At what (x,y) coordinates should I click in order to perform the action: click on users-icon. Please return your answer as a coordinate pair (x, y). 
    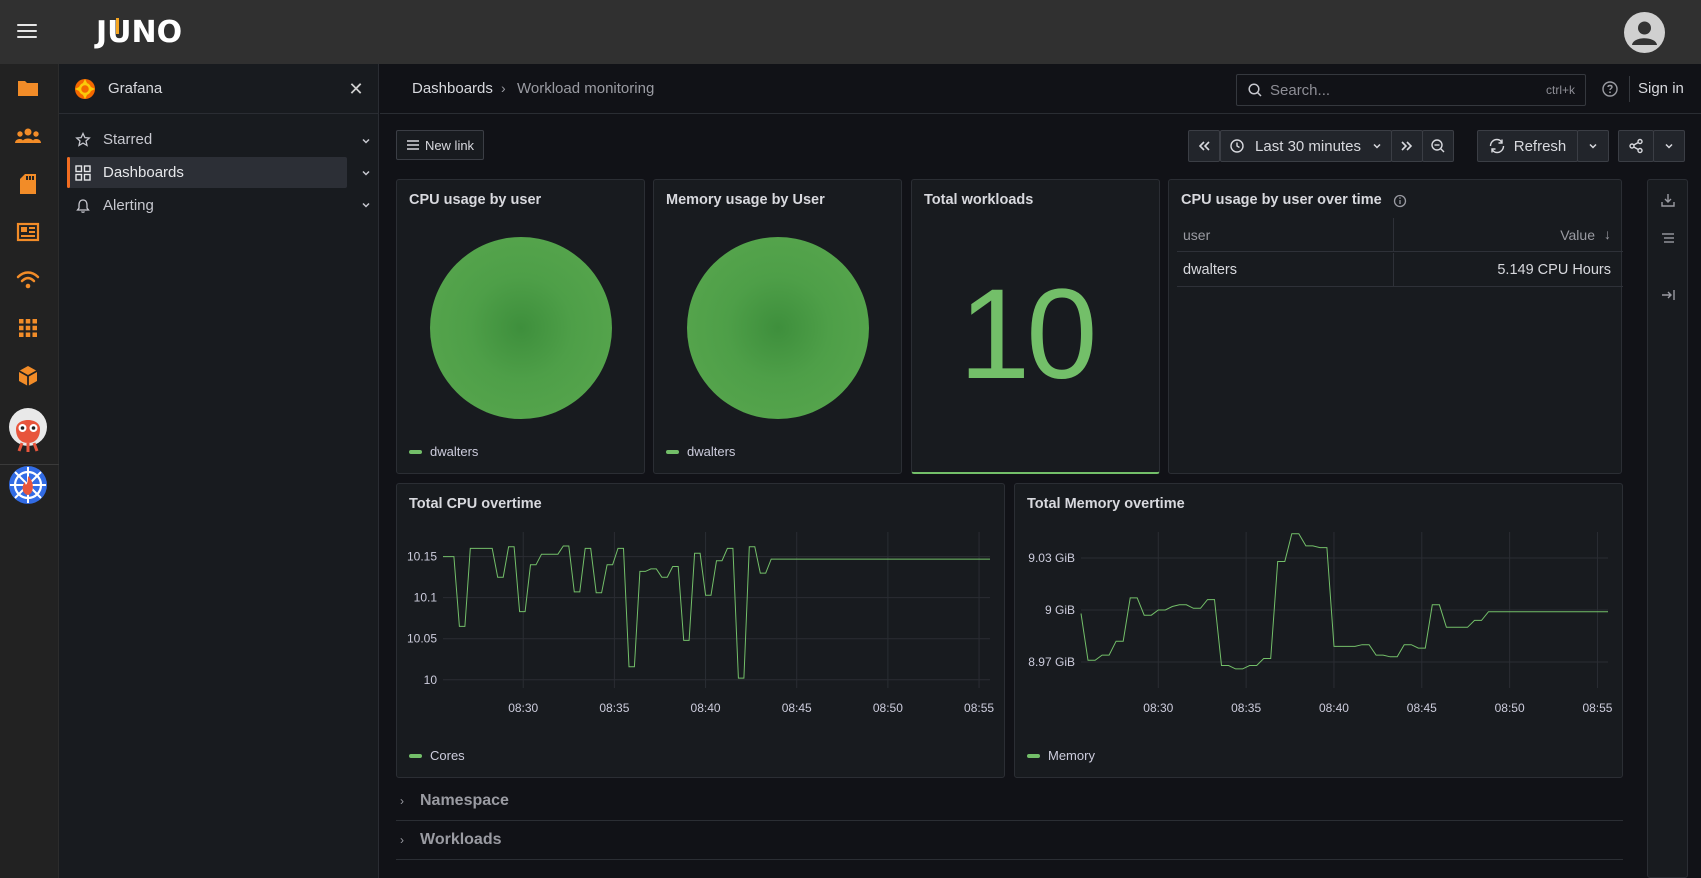
    Looking at the image, I should click on (28, 136).